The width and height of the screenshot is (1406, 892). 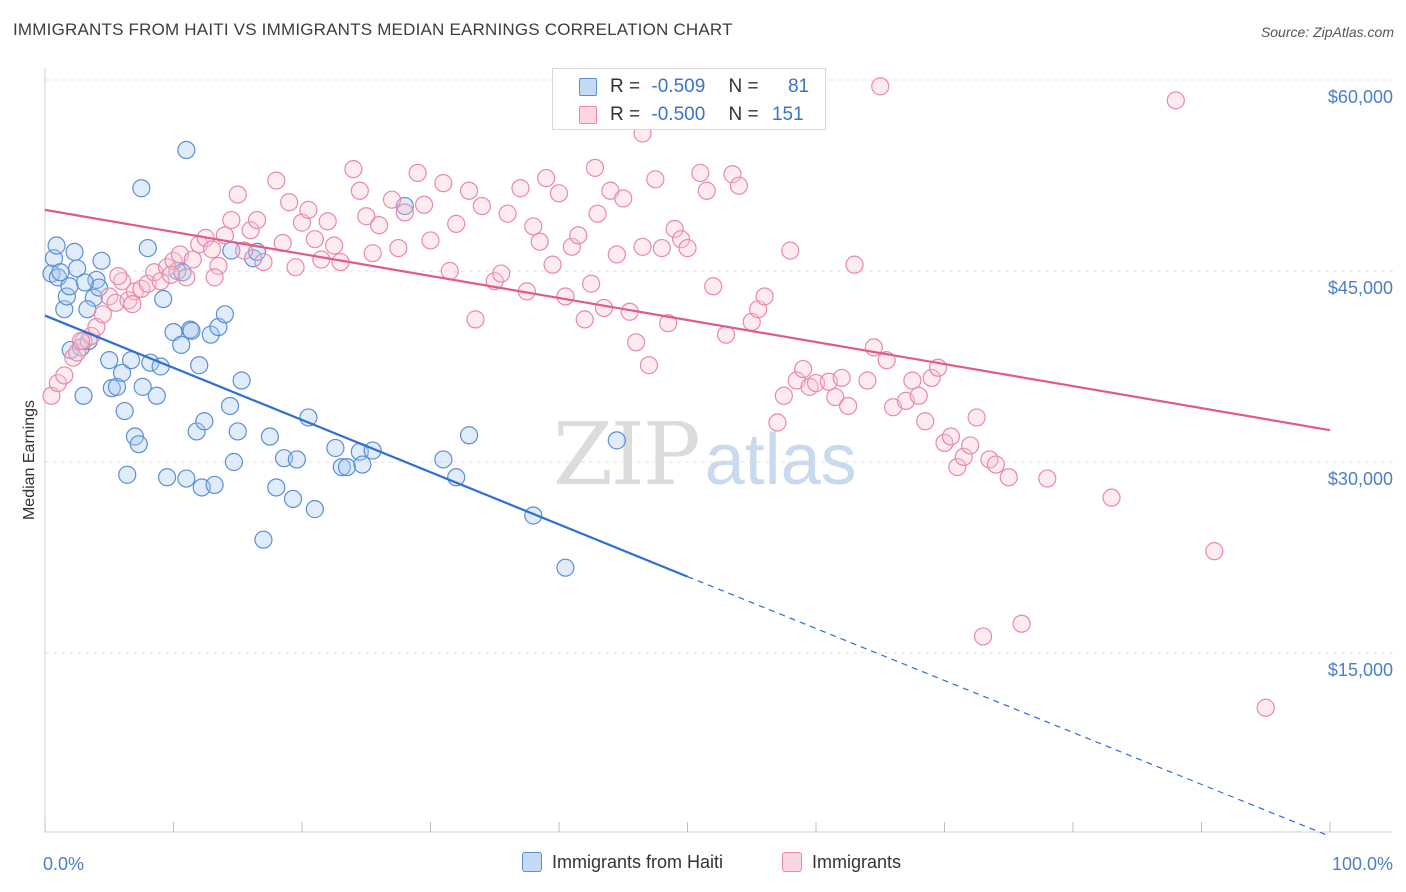 I want to click on bottom-legend-immigrants: Immigrants, so click(x=841, y=862).